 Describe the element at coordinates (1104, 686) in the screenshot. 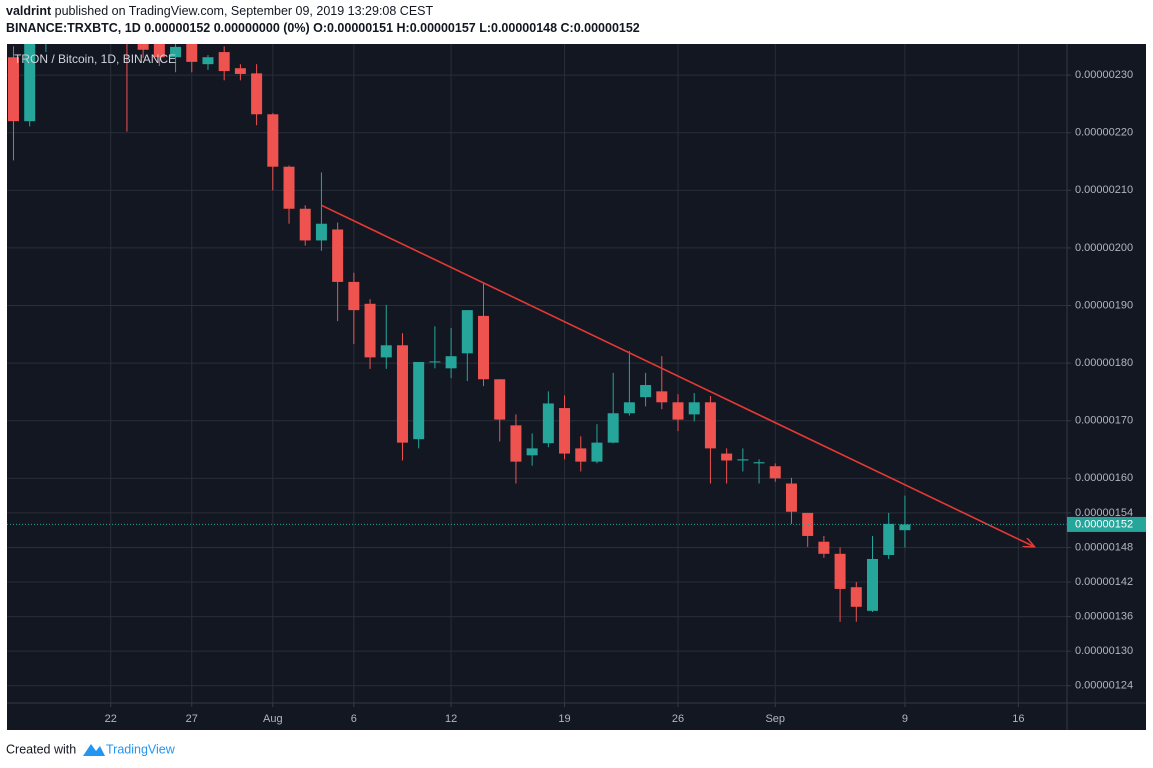

I see `y-tick-label: 0.00000124` at that location.